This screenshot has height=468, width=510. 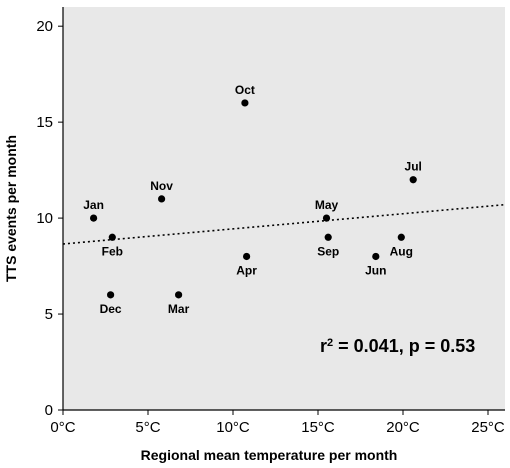 What do you see at coordinates (112, 251) in the screenshot?
I see `point-label: Feb` at bounding box center [112, 251].